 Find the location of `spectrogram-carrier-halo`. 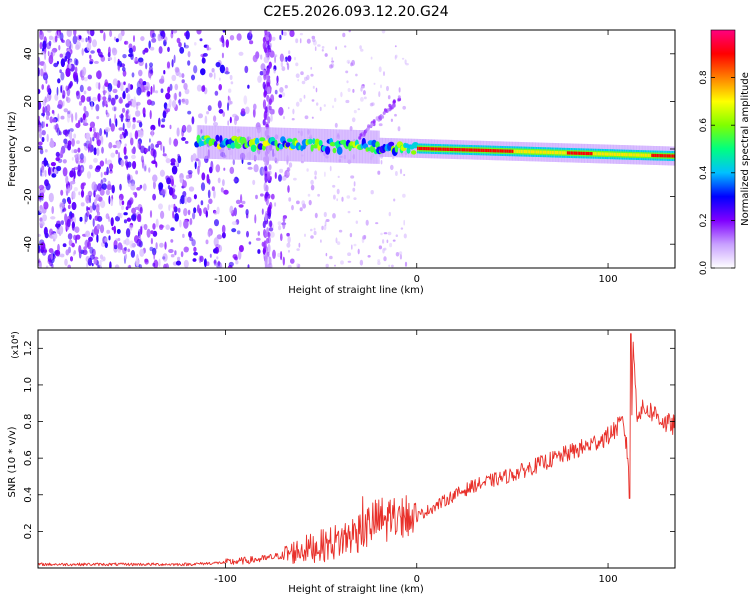

spectrogram-carrier-halo is located at coordinates (369, 147).